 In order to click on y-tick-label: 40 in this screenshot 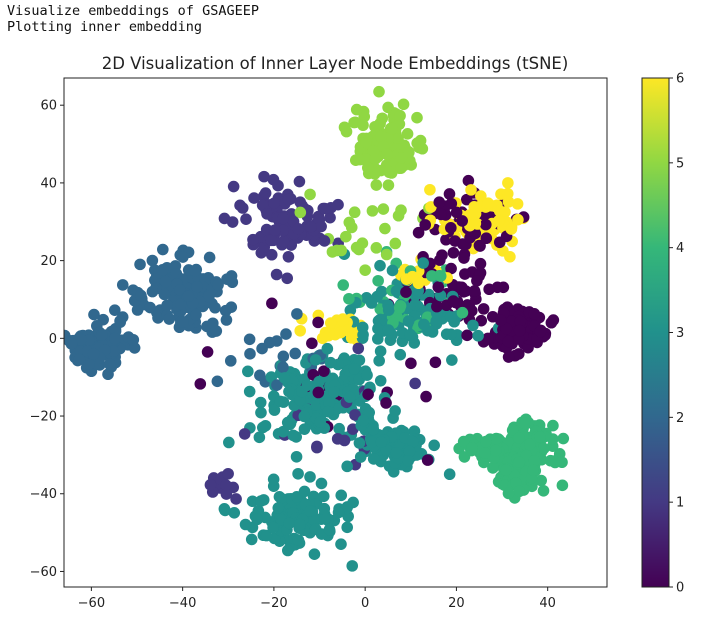, I will do `click(48, 183)`.